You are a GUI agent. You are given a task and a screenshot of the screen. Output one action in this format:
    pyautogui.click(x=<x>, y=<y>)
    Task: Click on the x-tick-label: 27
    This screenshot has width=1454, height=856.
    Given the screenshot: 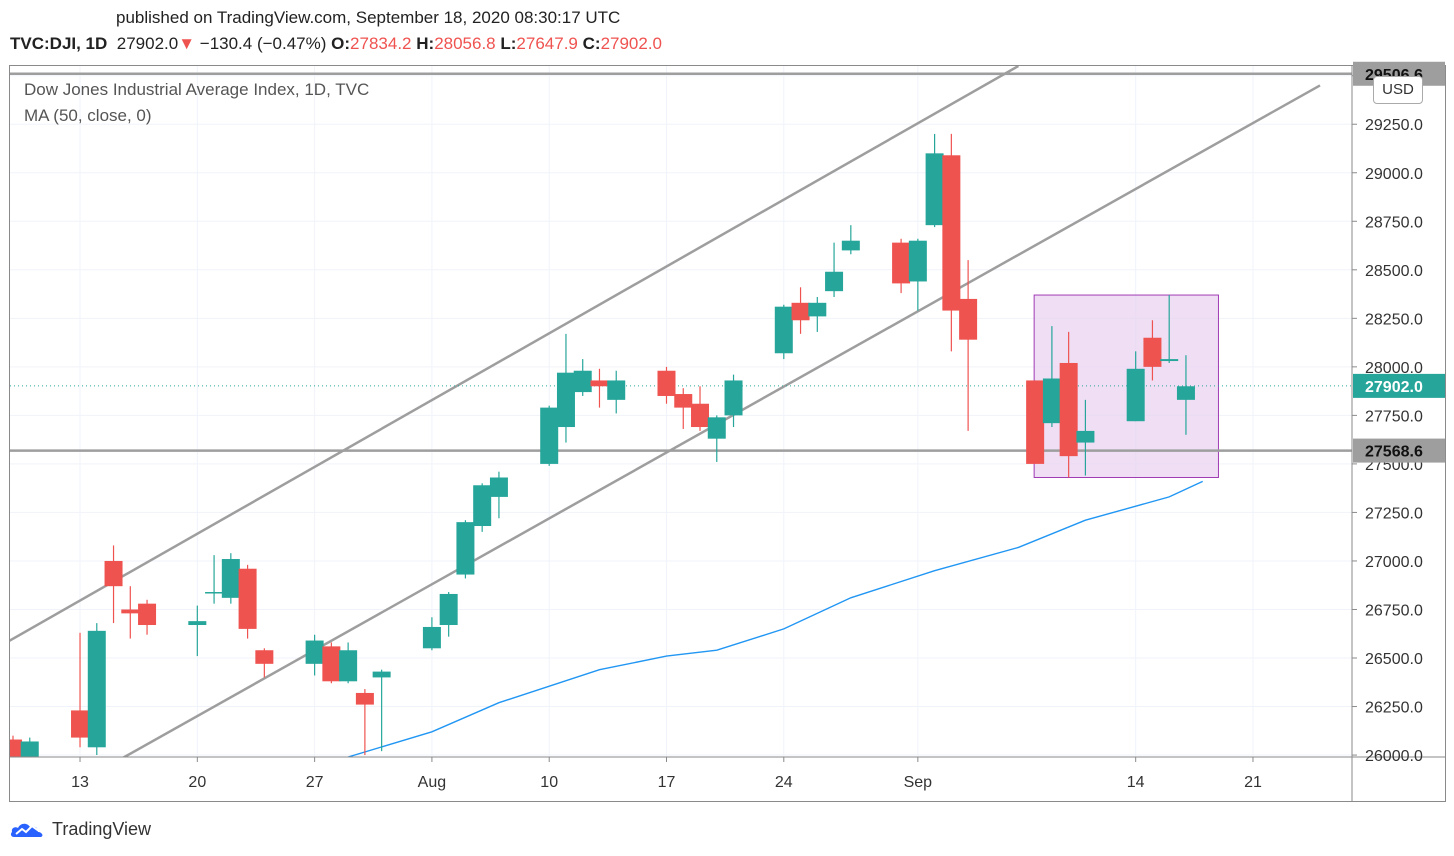 What is the action you would take?
    pyautogui.click(x=315, y=782)
    